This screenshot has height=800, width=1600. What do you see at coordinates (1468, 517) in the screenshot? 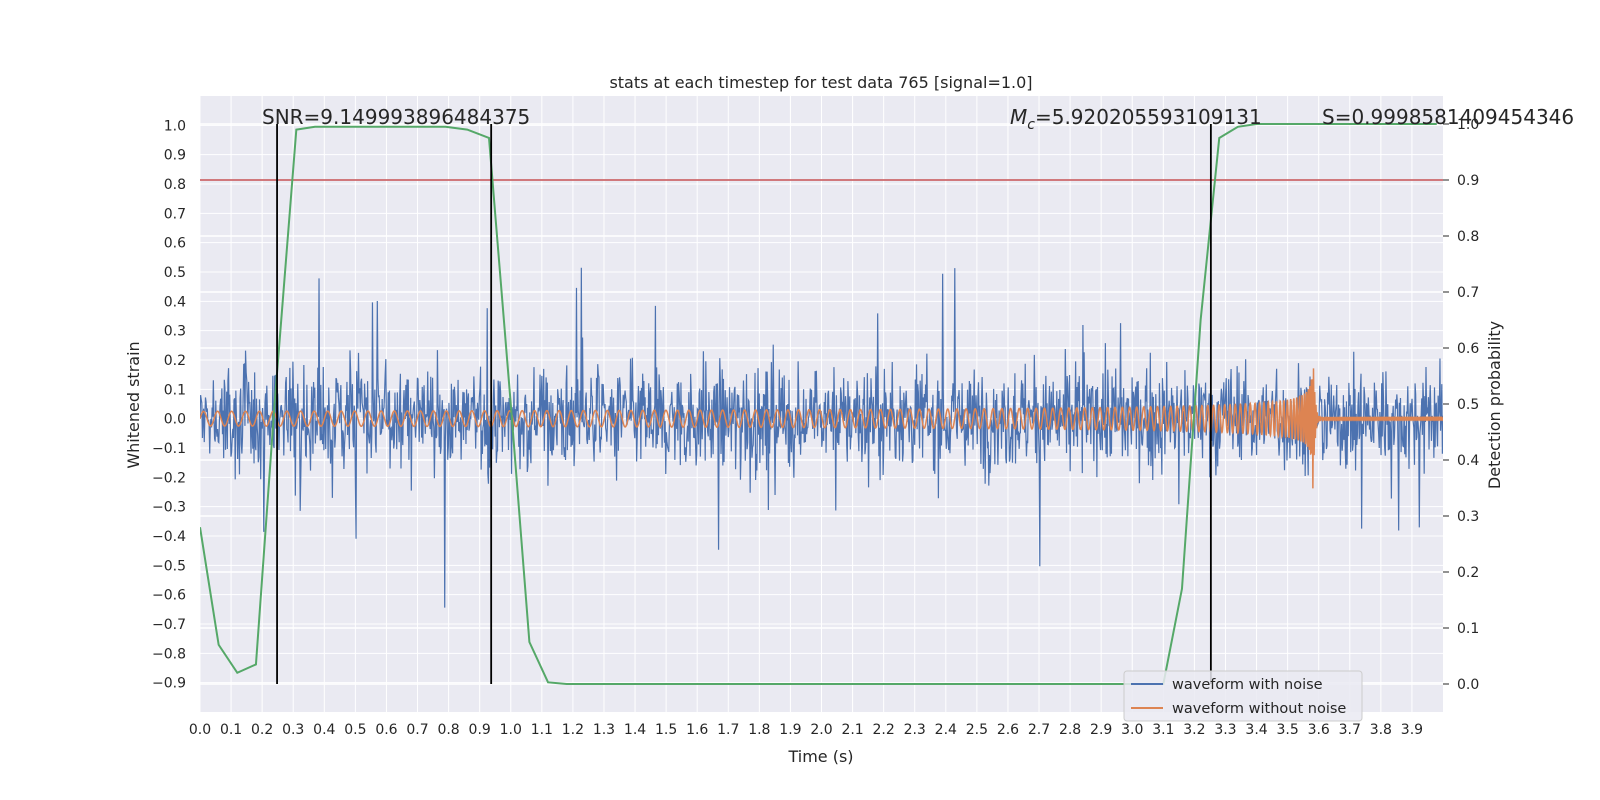
I see `y2-tick-label: 0.3` at bounding box center [1468, 517].